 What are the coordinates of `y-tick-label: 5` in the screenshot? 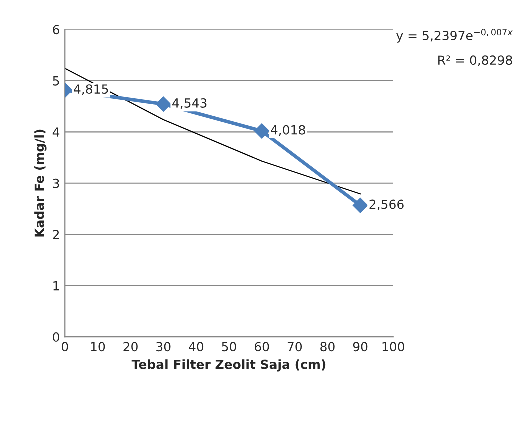 It's located at (56, 81).